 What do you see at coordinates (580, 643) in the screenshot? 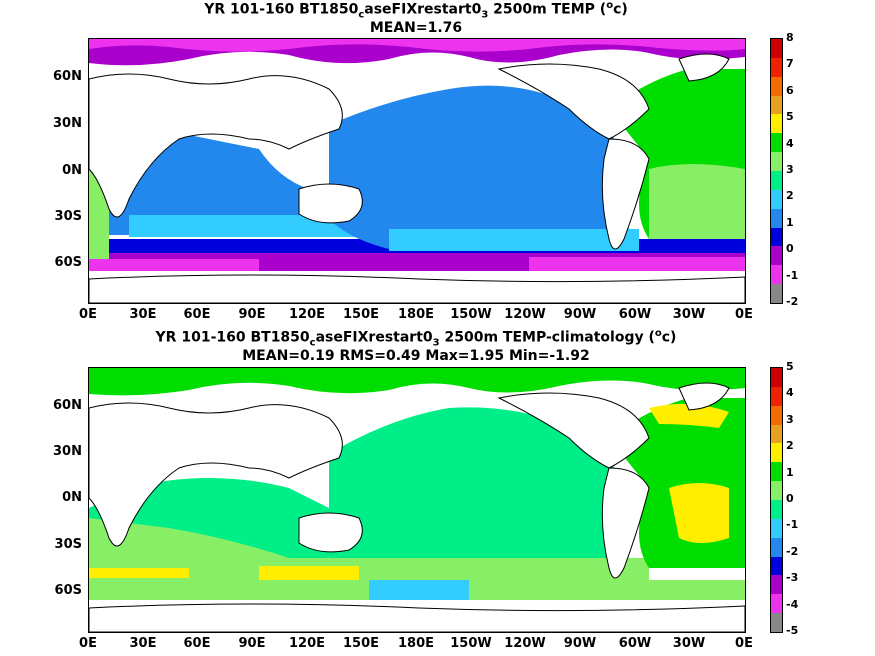
I see `lon-label: 90W` at bounding box center [580, 643].